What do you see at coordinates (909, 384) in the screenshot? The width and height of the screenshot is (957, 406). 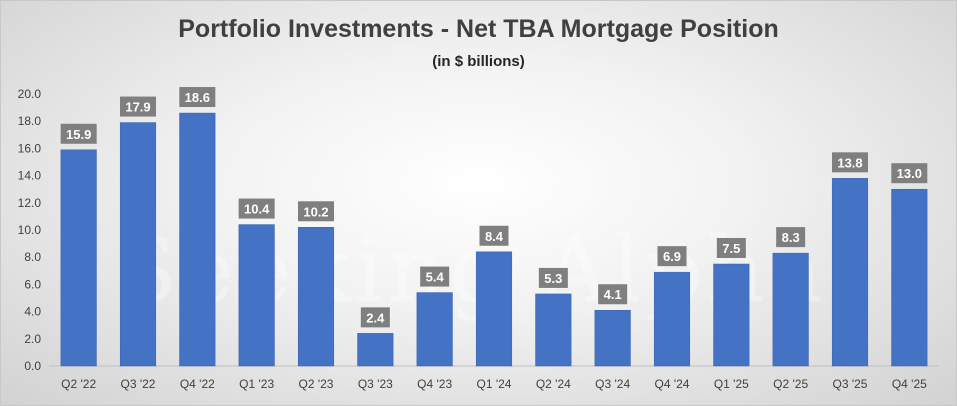 I see `x-tick-label: Q4 '25` at bounding box center [909, 384].